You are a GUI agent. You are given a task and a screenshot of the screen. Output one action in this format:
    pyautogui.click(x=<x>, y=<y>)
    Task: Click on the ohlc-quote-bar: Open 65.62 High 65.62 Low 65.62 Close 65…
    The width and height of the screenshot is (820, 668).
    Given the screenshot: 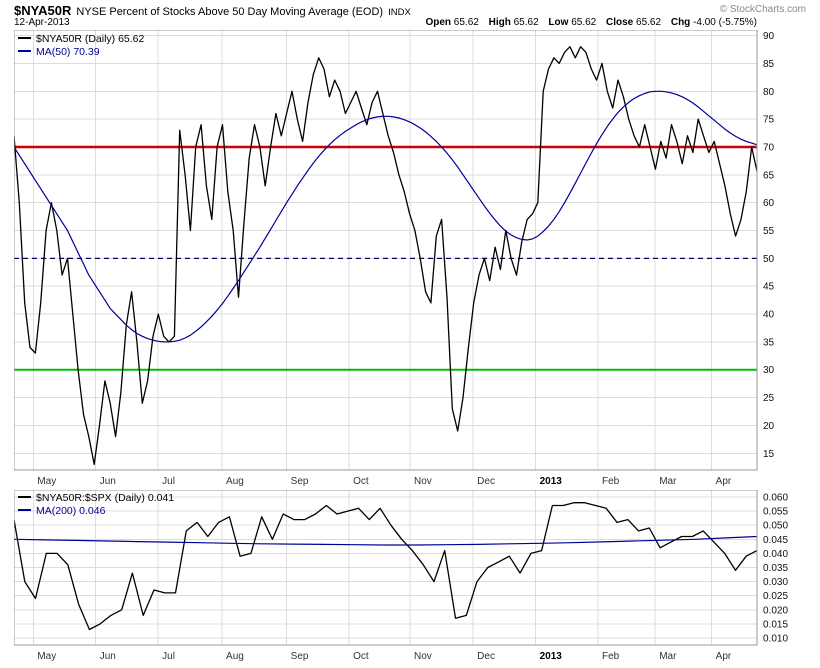 What is the action you would take?
    pyautogui.click(x=587, y=22)
    